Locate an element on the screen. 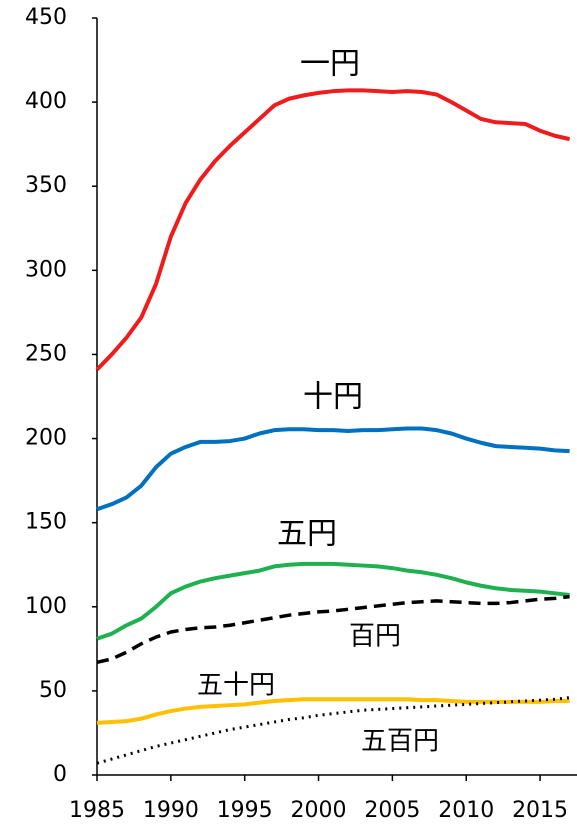 The image size is (577, 831). x-tick-label: 1995 is located at coordinates (245, 810).